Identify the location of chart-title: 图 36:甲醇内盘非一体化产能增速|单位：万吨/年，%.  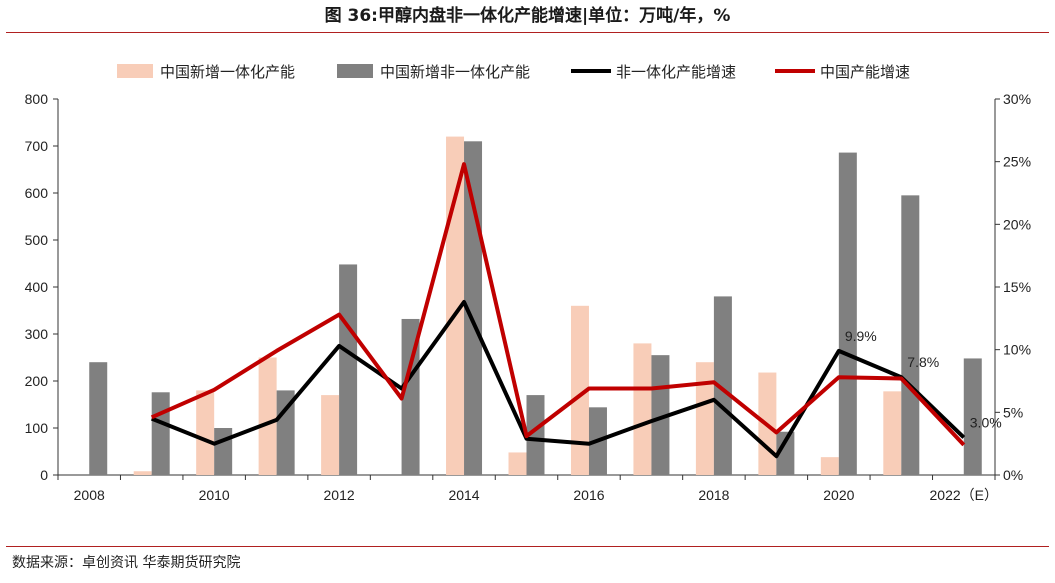
(527, 16).